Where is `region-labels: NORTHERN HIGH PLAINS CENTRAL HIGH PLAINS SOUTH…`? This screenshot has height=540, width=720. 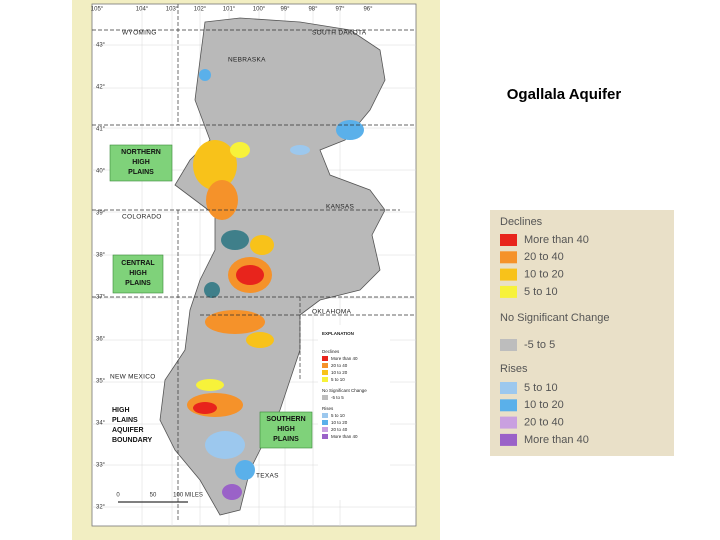
region-labels: NORTHERN HIGH PLAINS CENTRAL HIGH PLAINS SOUTH… is located at coordinates (209, 296).